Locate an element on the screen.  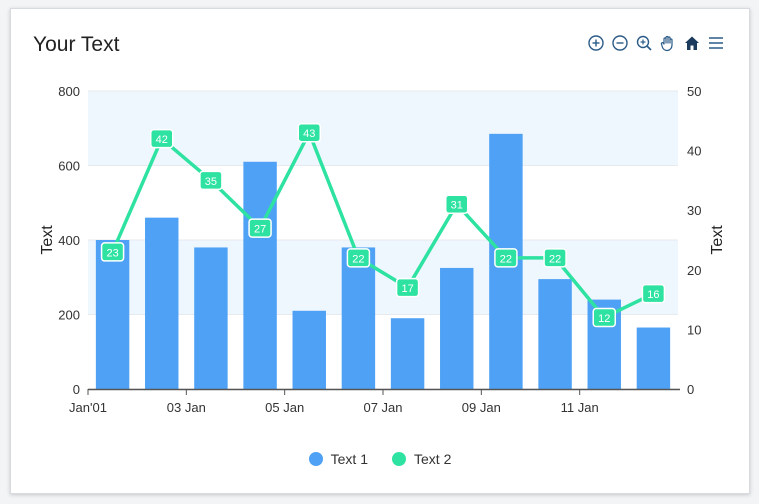
legend-item-series-1: Text 1 is located at coordinates (338, 459).